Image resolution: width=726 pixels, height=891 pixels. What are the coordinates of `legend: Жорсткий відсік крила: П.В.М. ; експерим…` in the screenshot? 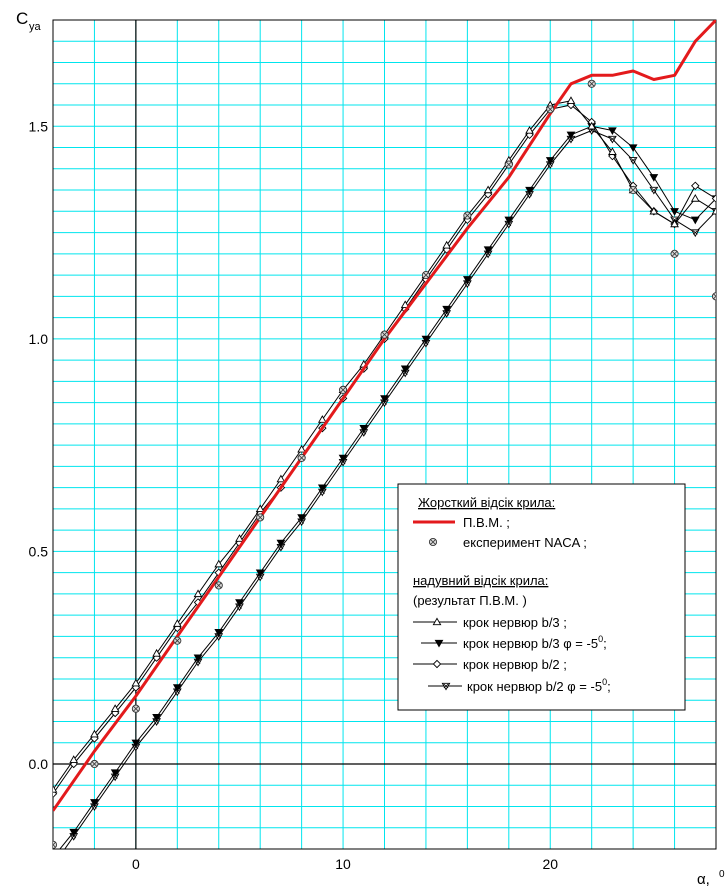 It's located at (541, 597).